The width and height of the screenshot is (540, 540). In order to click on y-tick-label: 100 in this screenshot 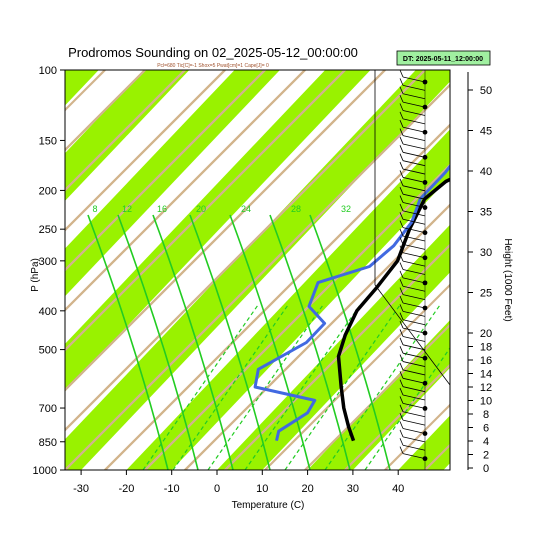, I will do `click(48, 71)`.